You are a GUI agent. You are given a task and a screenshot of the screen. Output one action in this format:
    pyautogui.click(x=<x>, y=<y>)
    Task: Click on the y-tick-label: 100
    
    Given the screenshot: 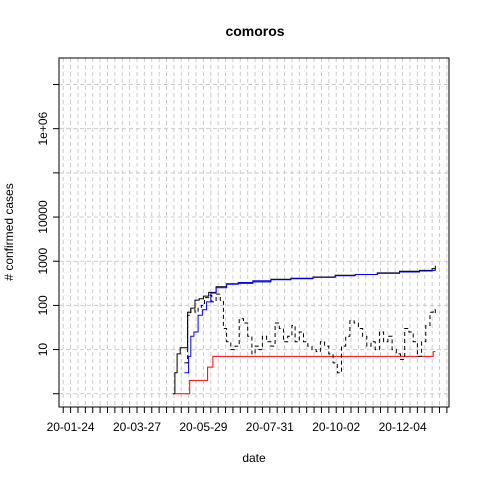 What is the action you would take?
    pyautogui.click(x=43, y=305)
    